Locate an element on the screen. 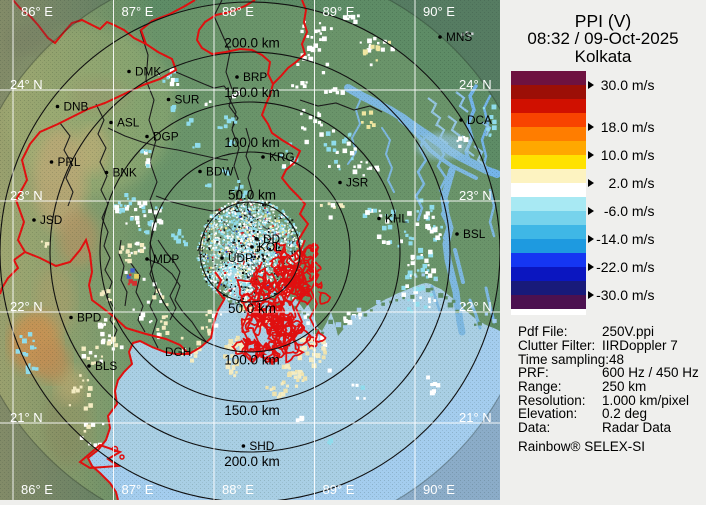 The height and width of the screenshot is (505, 706). svg-text: SUR is located at coordinates (187, 100).